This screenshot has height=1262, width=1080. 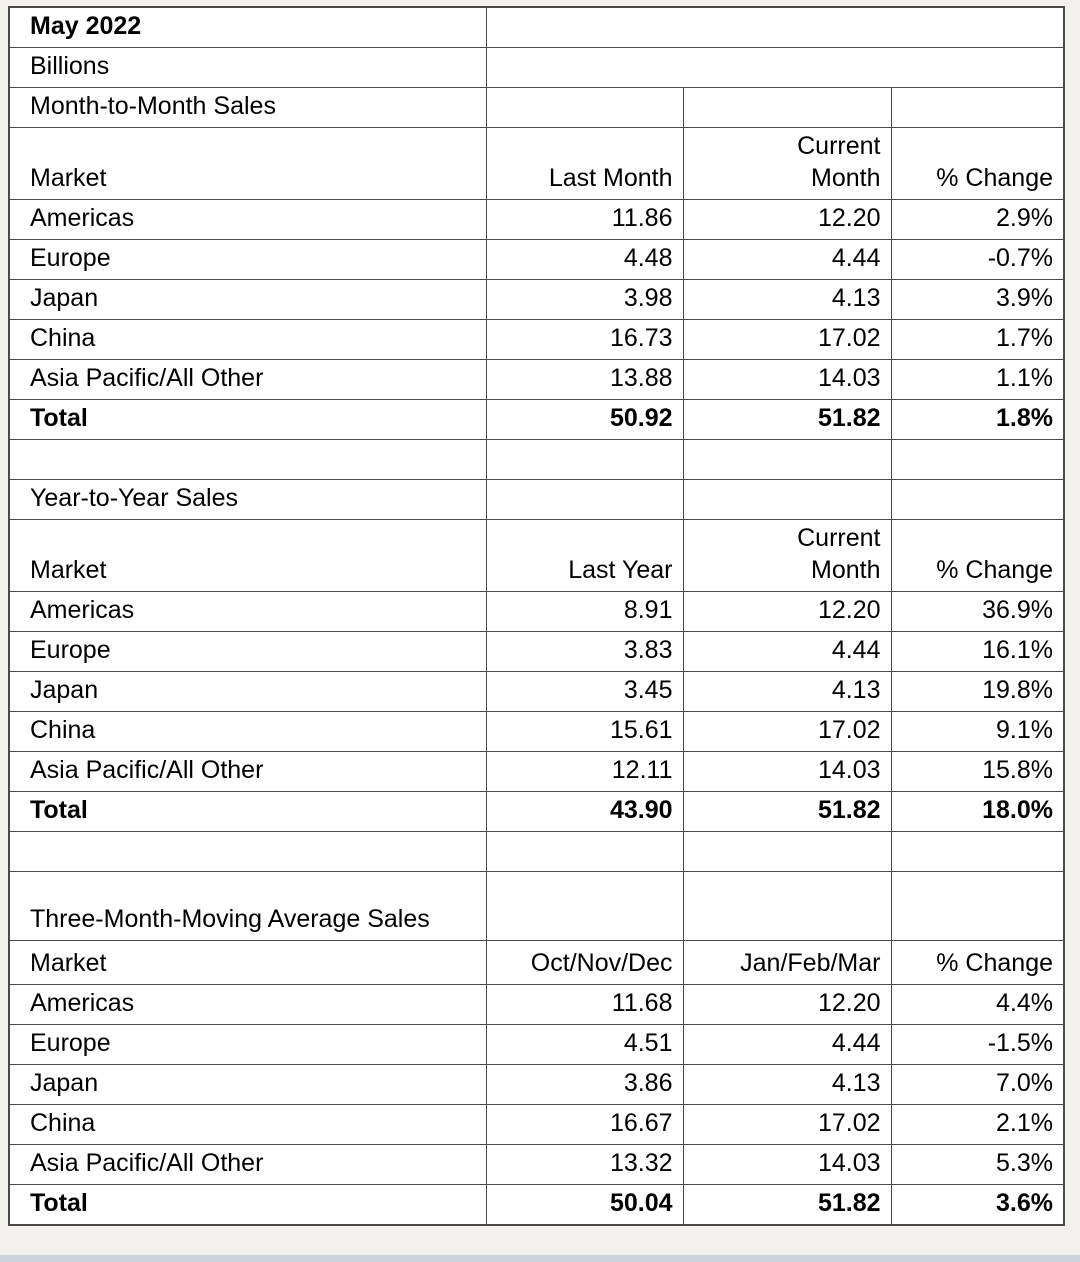 What do you see at coordinates (536, 555) in the screenshot?
I see `table-row: Market Last Year Current Month% Change` at bounding box center [536, 555].